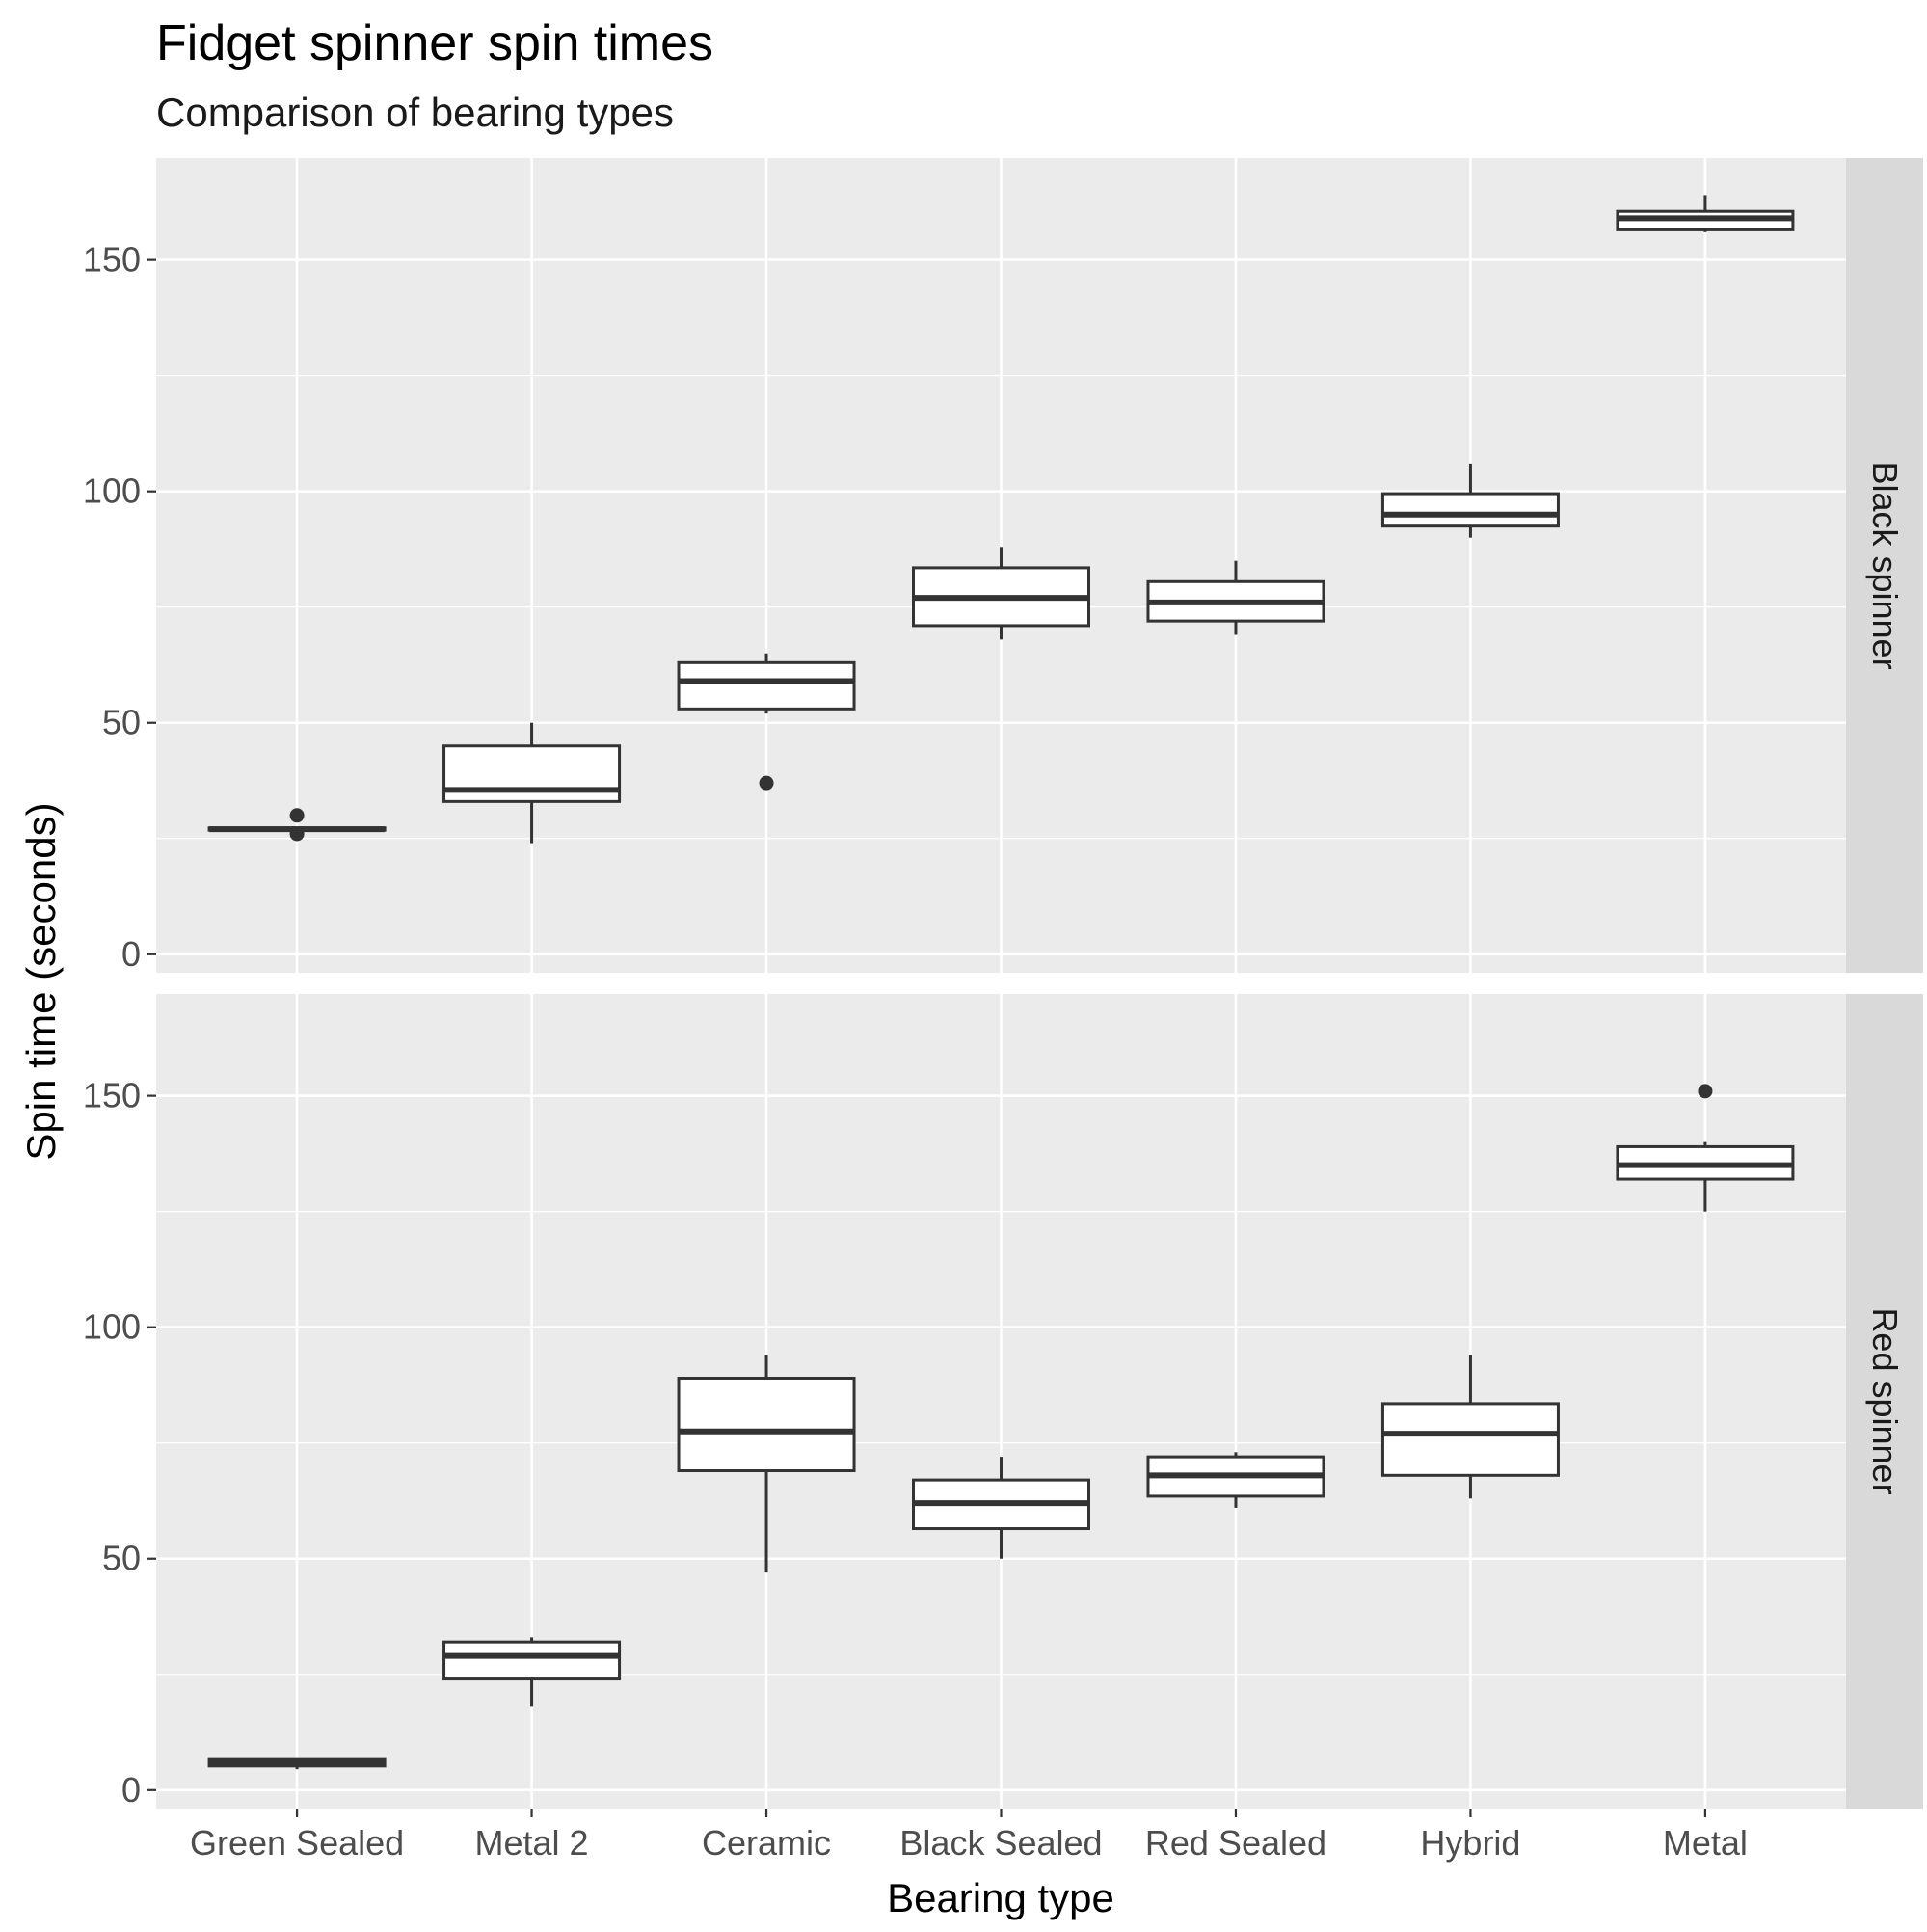 This screenshot has height=1932, width=1927. I want to click on facet-strip-label: Black spinner, so click(1885, 565).